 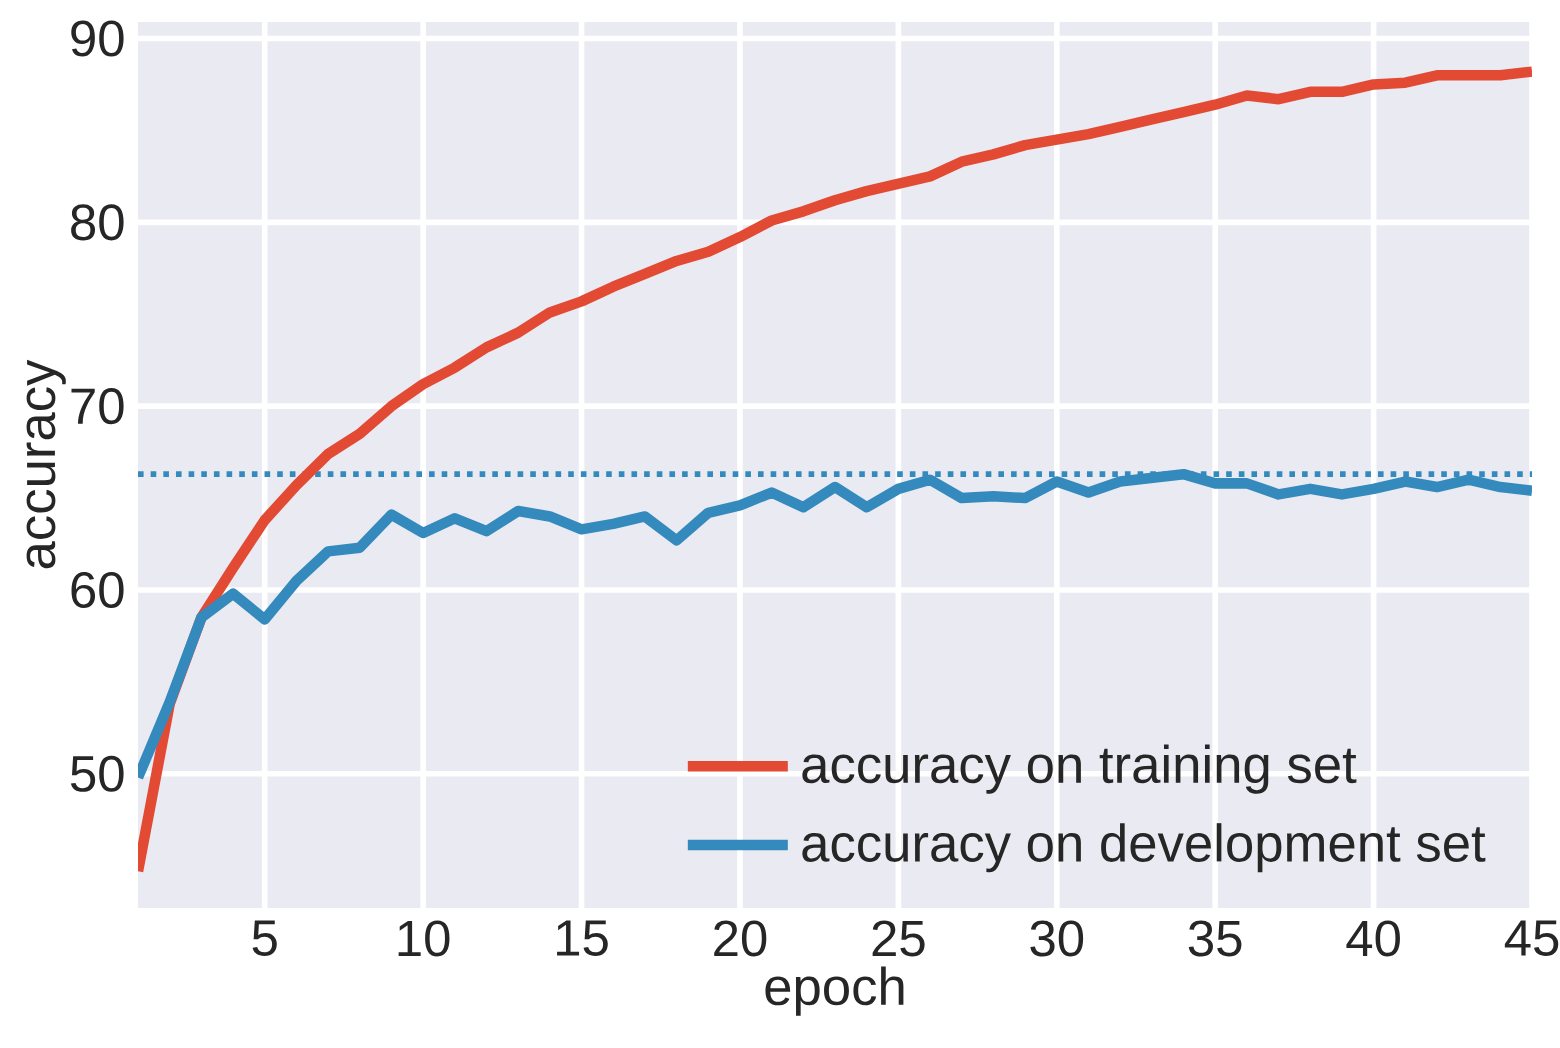 What do you see at coordinates (1079, 769) in the screenshot?
I see `legend-label: accuracy on training set` at bounding box center [1079, 769].